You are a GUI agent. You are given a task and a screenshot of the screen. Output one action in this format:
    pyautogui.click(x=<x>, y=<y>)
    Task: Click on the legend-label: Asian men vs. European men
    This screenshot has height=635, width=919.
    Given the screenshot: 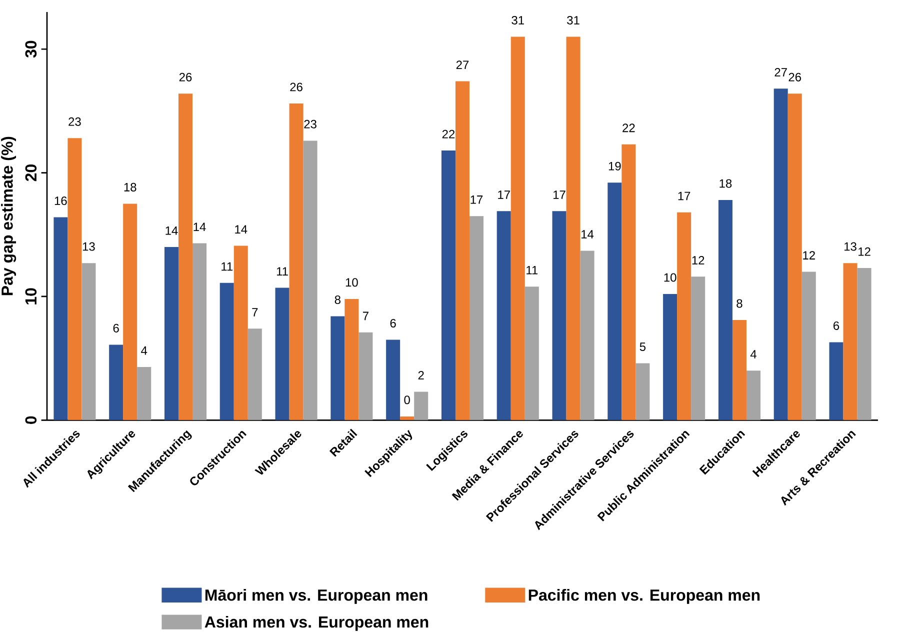 What is the action you would take?
    pyautogui.click(x=316, y=623)
    